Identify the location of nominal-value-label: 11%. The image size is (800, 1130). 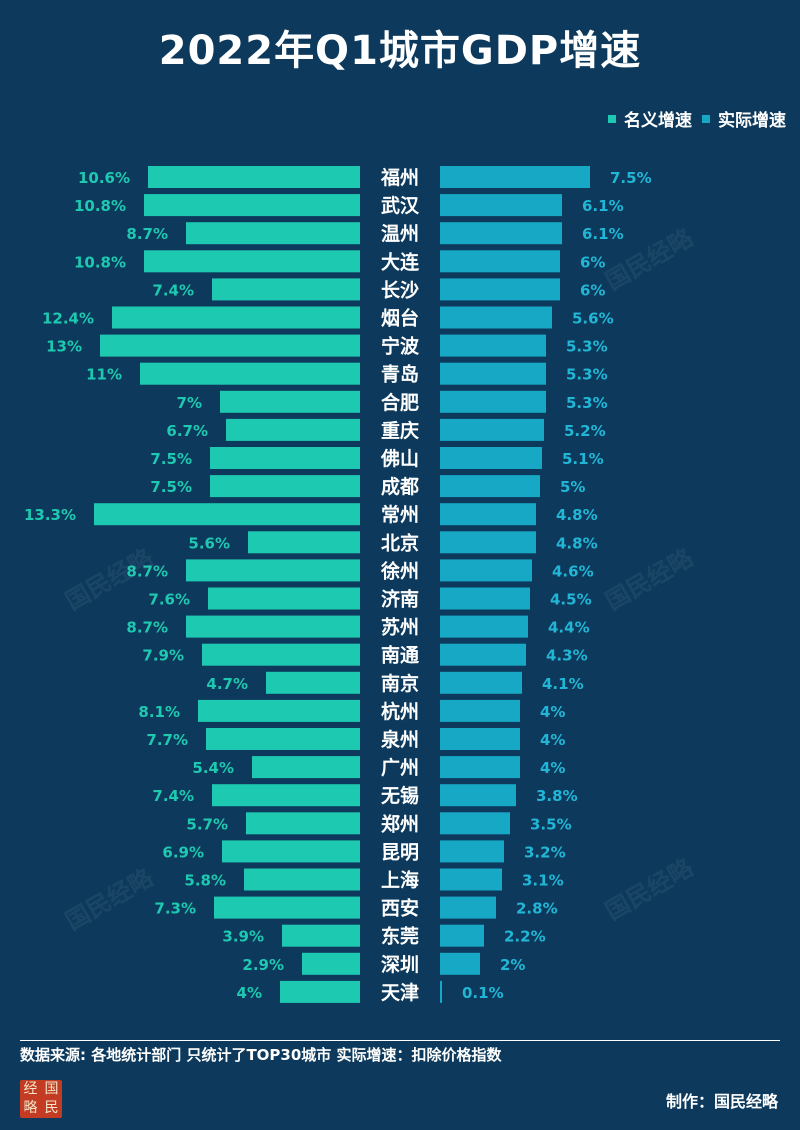
(104, 375).